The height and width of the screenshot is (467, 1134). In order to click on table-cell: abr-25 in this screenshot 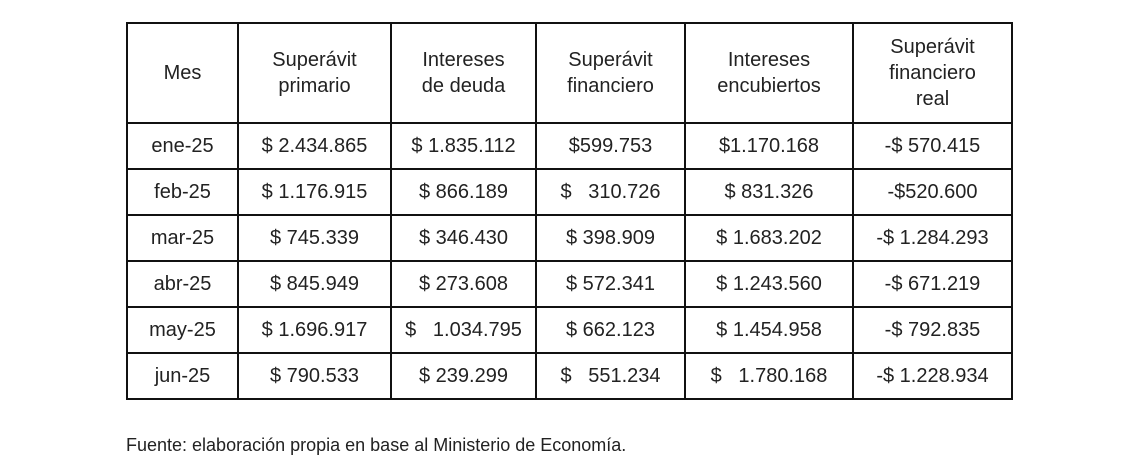, I will do `click(182, 284)`.